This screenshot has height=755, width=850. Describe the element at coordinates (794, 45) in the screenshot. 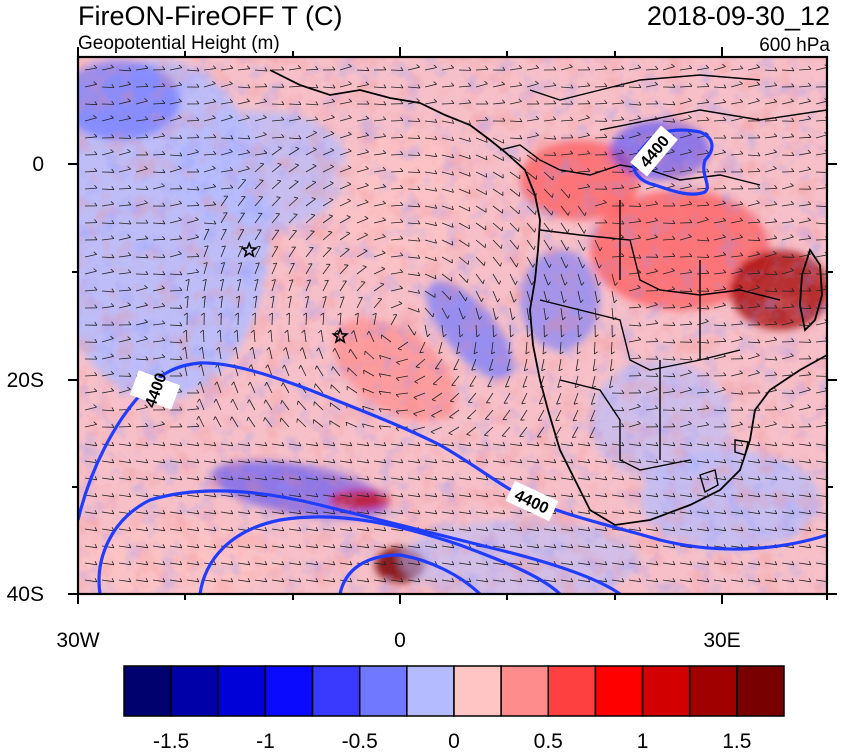

I see `right-subtitle: 600 hPa` at that location.